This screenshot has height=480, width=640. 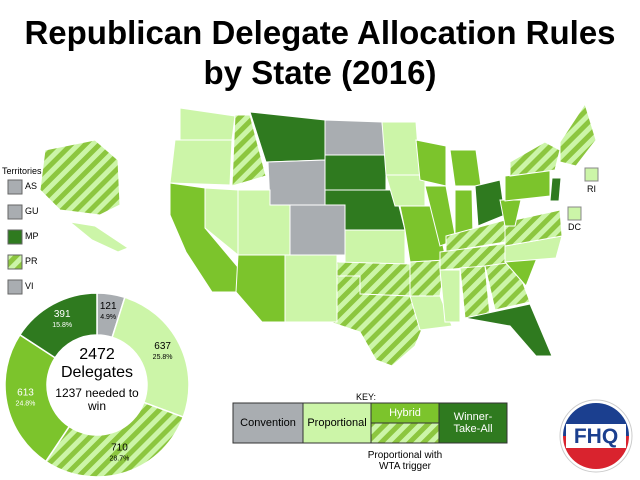 What do you see at coordinates (22, 171) in the screenshot?
I see `territories-heading: Territories` at bounding box center [22, 171].